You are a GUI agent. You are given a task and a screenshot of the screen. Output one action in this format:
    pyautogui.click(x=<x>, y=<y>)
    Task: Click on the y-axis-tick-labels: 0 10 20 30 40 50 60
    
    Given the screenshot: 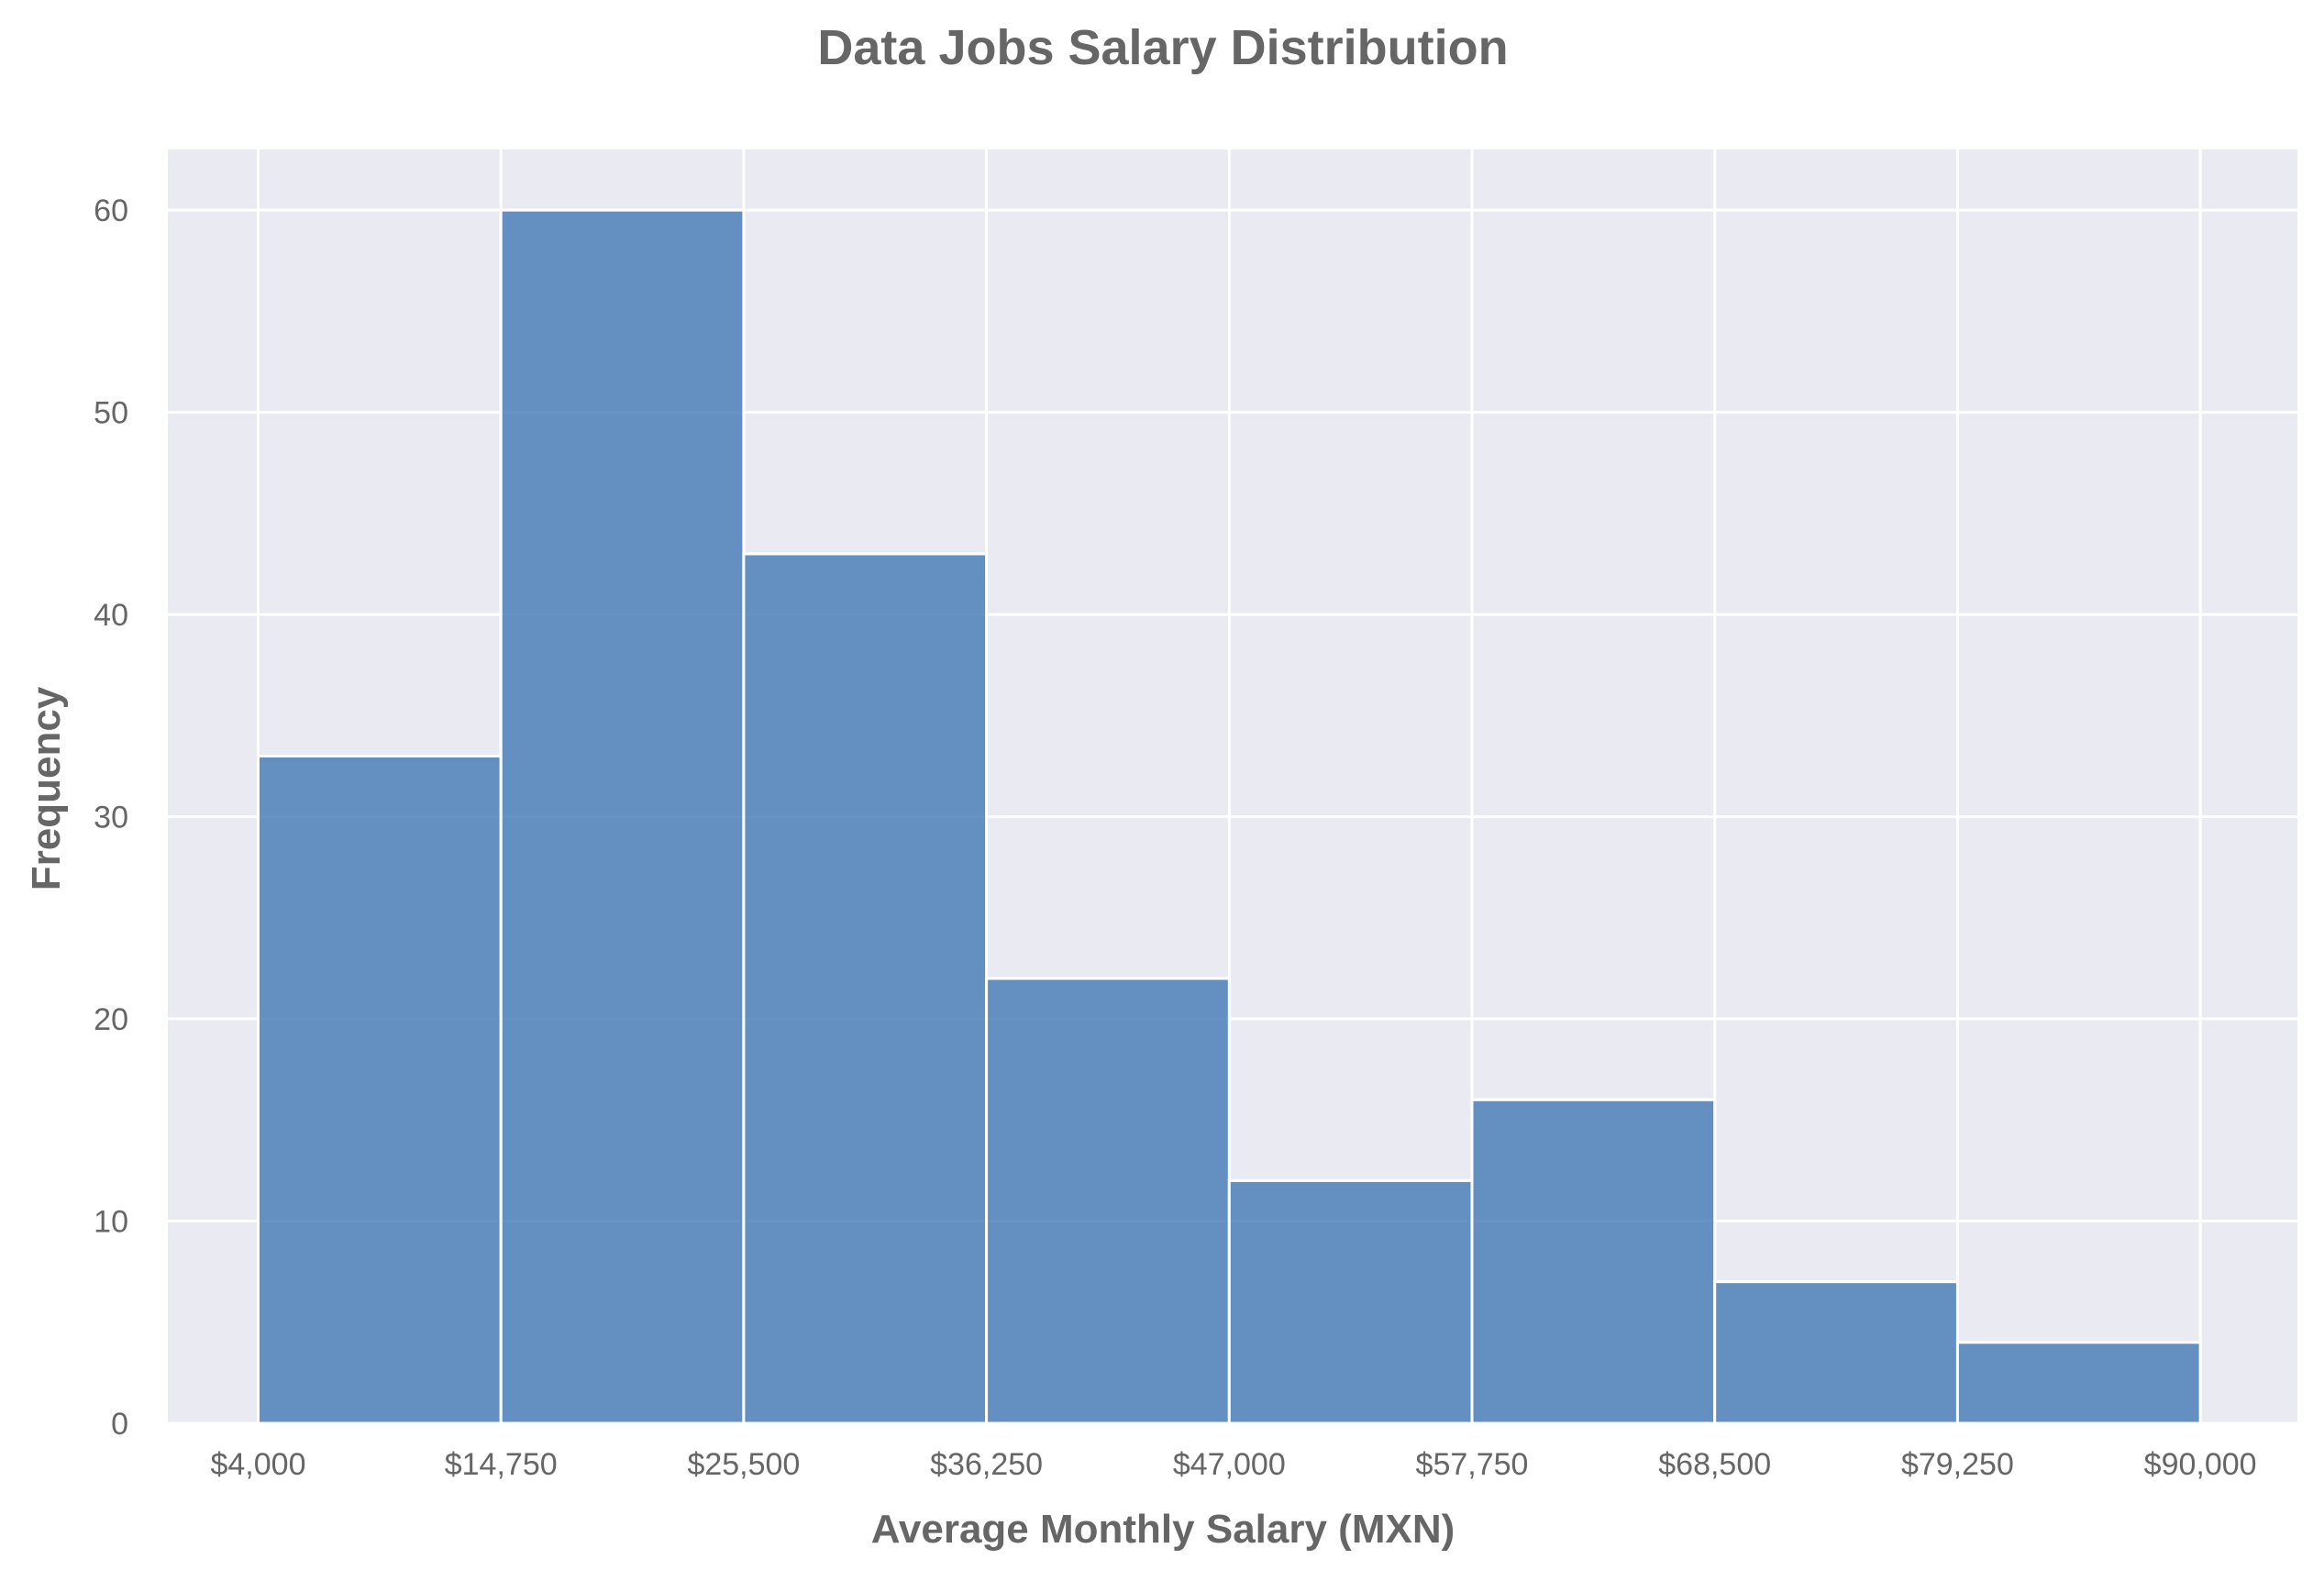 What is the action you would take?
    pyautogui.click(x=111, y=817)
    